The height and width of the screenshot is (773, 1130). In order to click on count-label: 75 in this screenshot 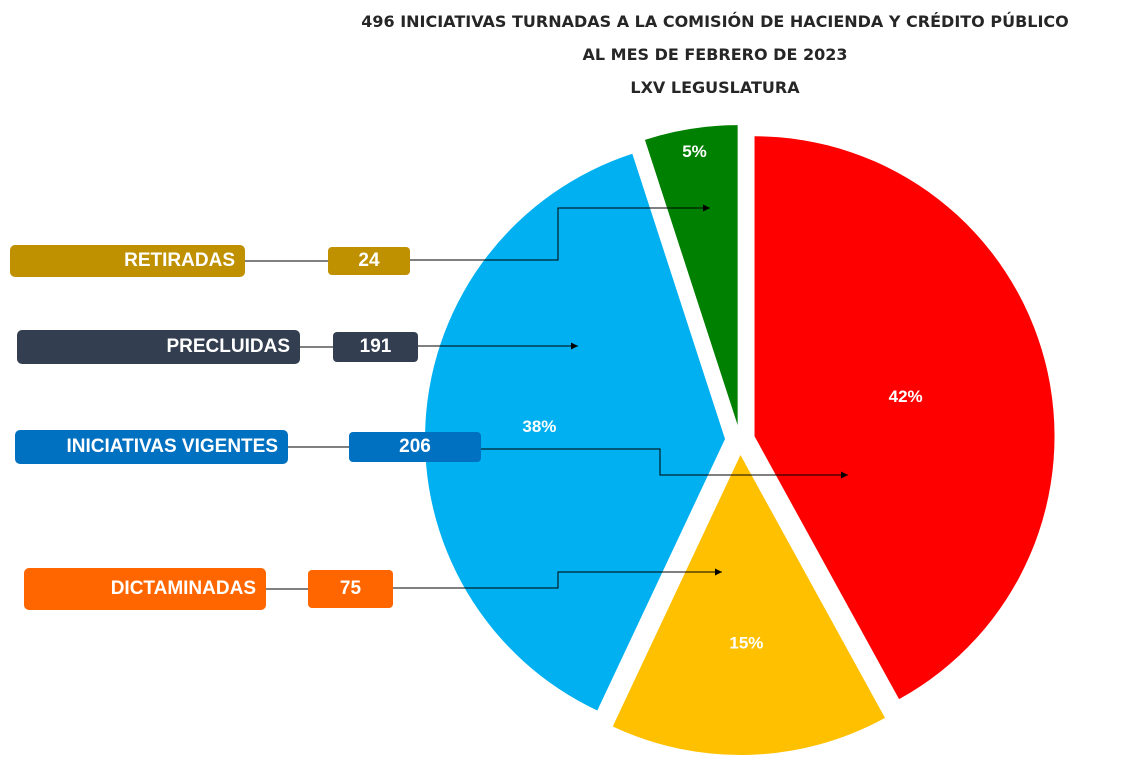, I will do `click(351, 588)`.